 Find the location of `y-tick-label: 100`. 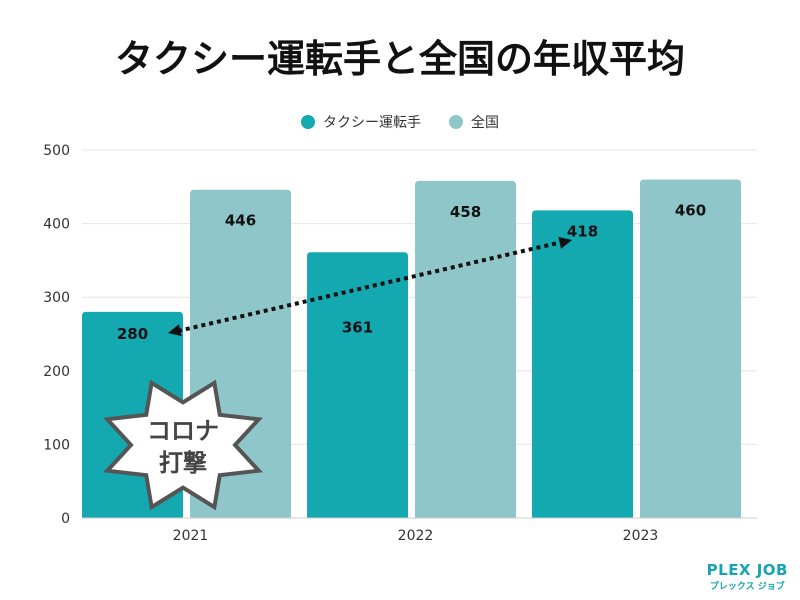

y-tick-label: 100 is located at coordinates (56, 445).